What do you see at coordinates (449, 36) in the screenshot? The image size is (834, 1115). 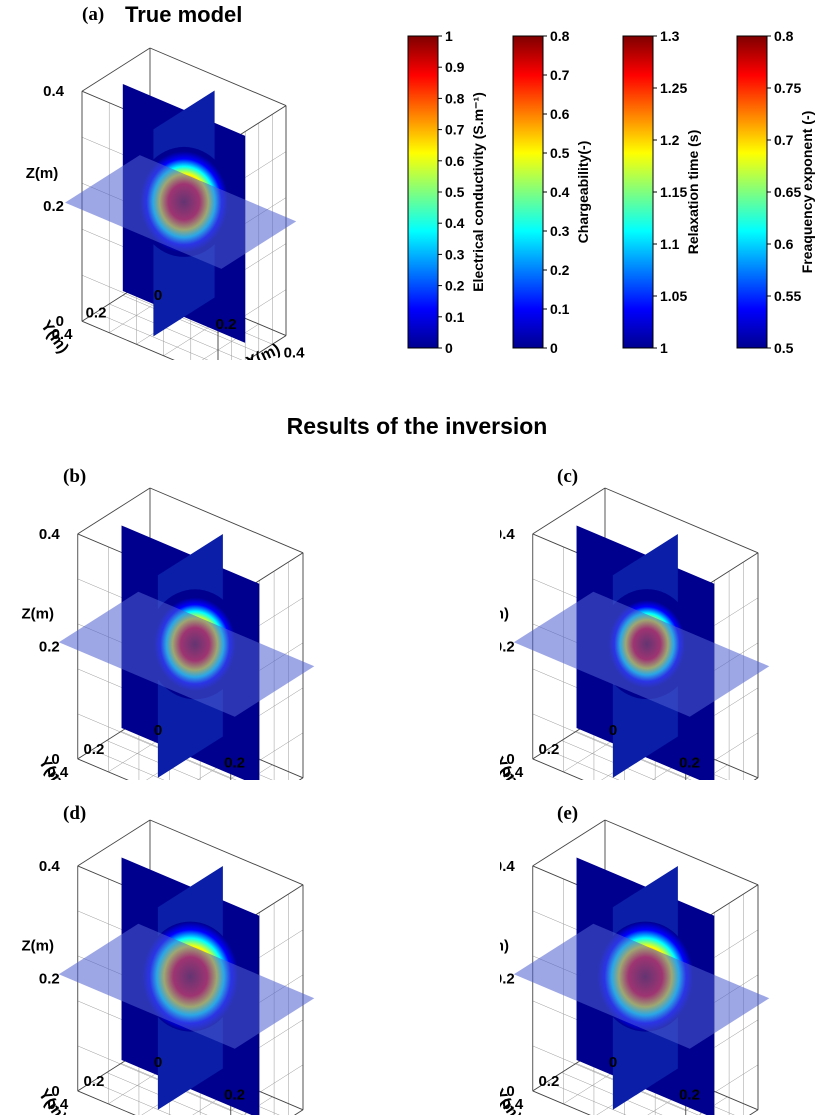 I see `colorbar-tick-label: 1` at bounding box center [449, 36].